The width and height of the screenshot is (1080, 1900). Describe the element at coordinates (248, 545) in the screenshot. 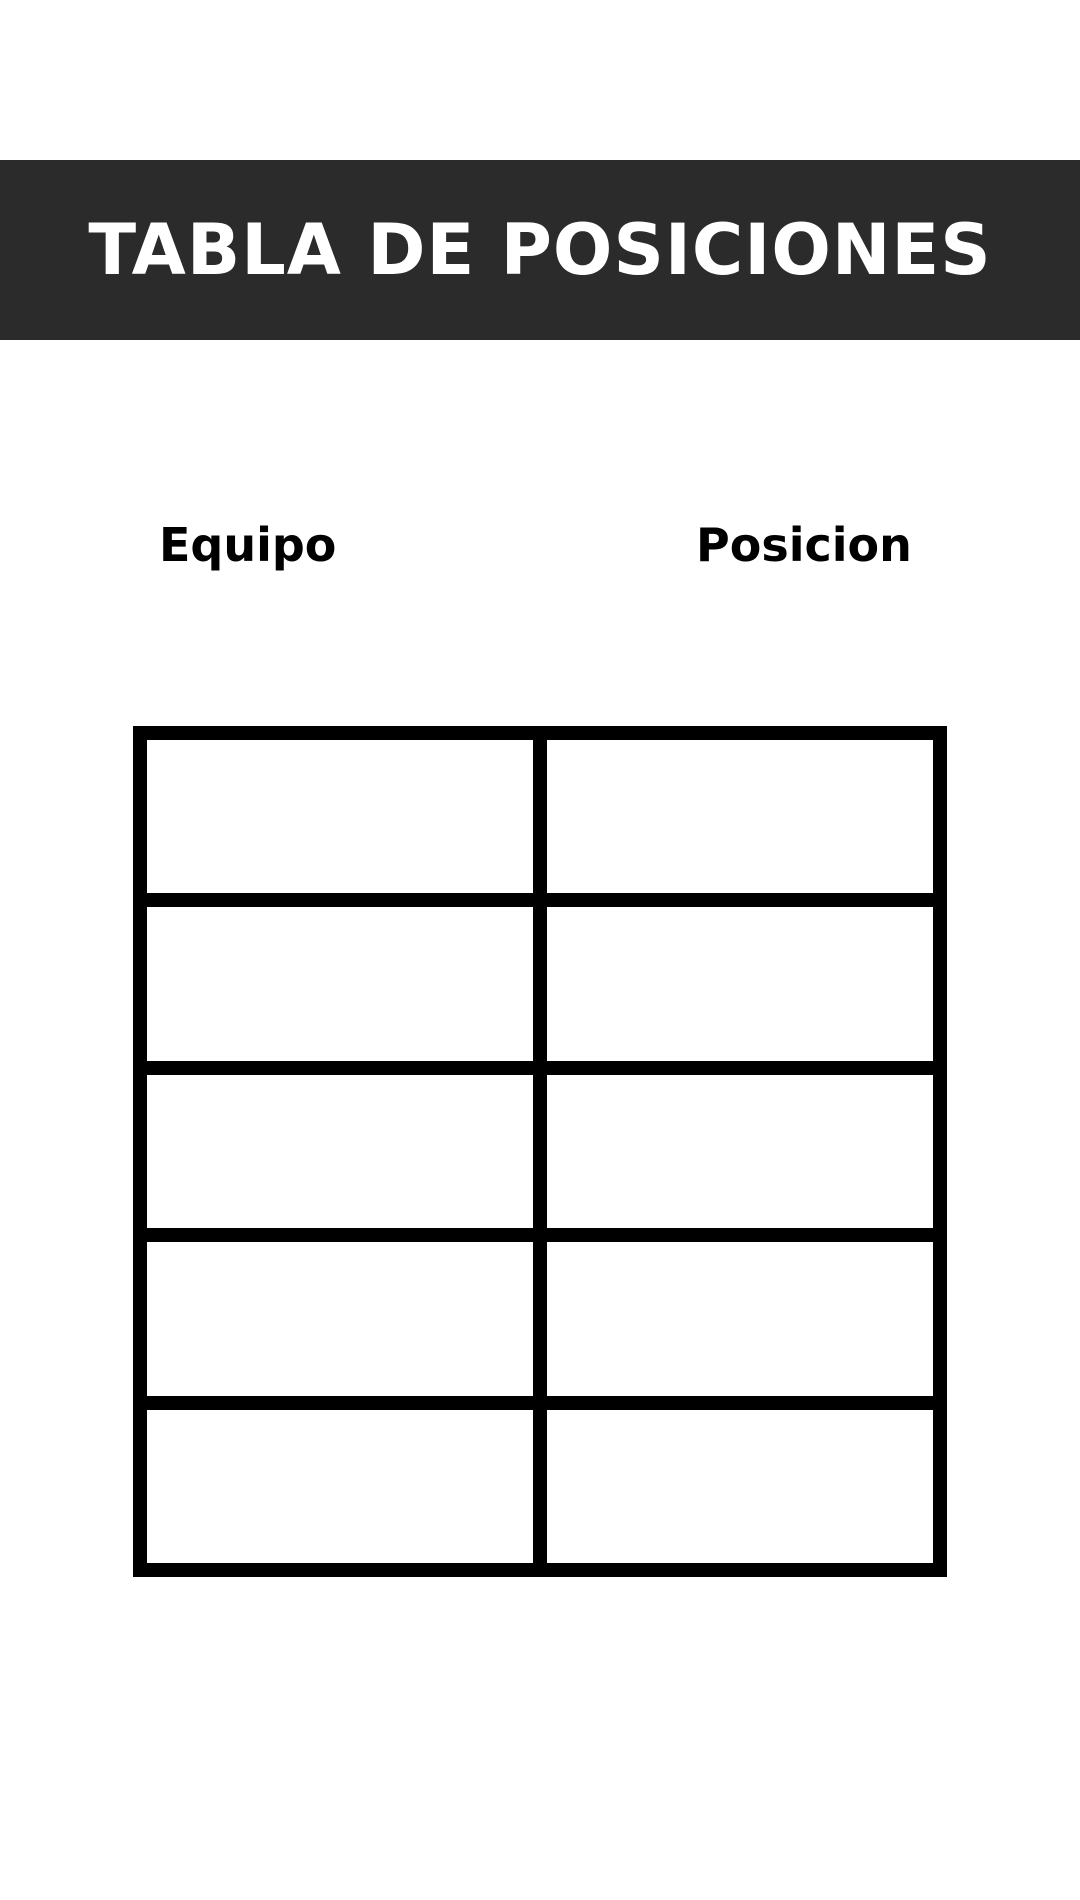

I see `column-header-equipo: Equipo` at that location.